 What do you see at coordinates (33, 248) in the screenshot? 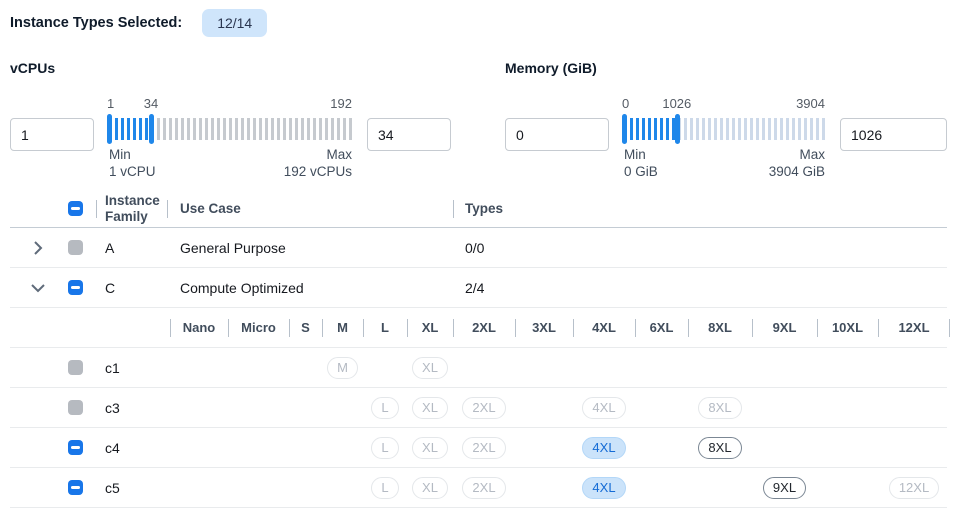
I see `expand-toggle-a` at bounding box center [33, 248].